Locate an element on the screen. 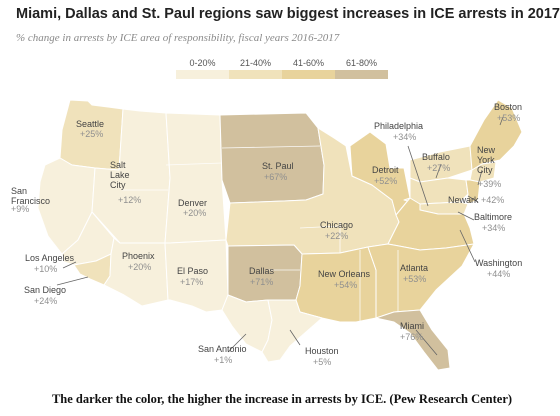 This screenshot has height=416, width=560. label-san-francisco-line: Francisco is located at coordinates (30, 201).